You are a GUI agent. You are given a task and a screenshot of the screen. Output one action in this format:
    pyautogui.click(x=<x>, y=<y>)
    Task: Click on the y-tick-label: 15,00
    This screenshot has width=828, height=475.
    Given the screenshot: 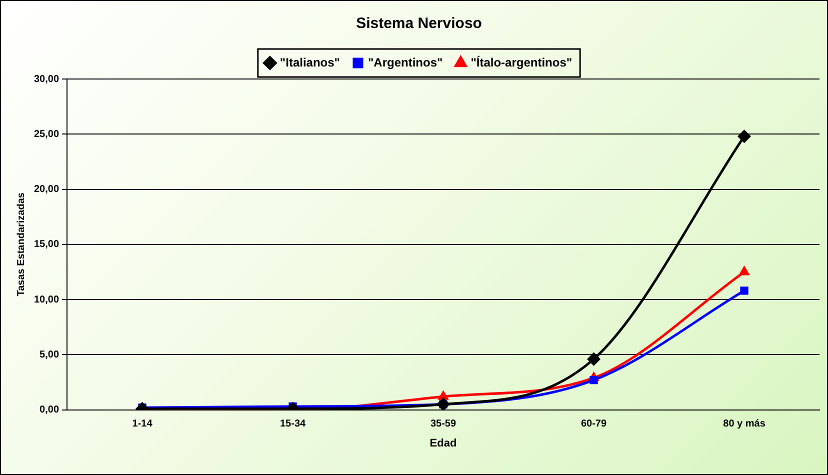 What is the action you would take?
    pyautogui.click(x=47, y=244)
    